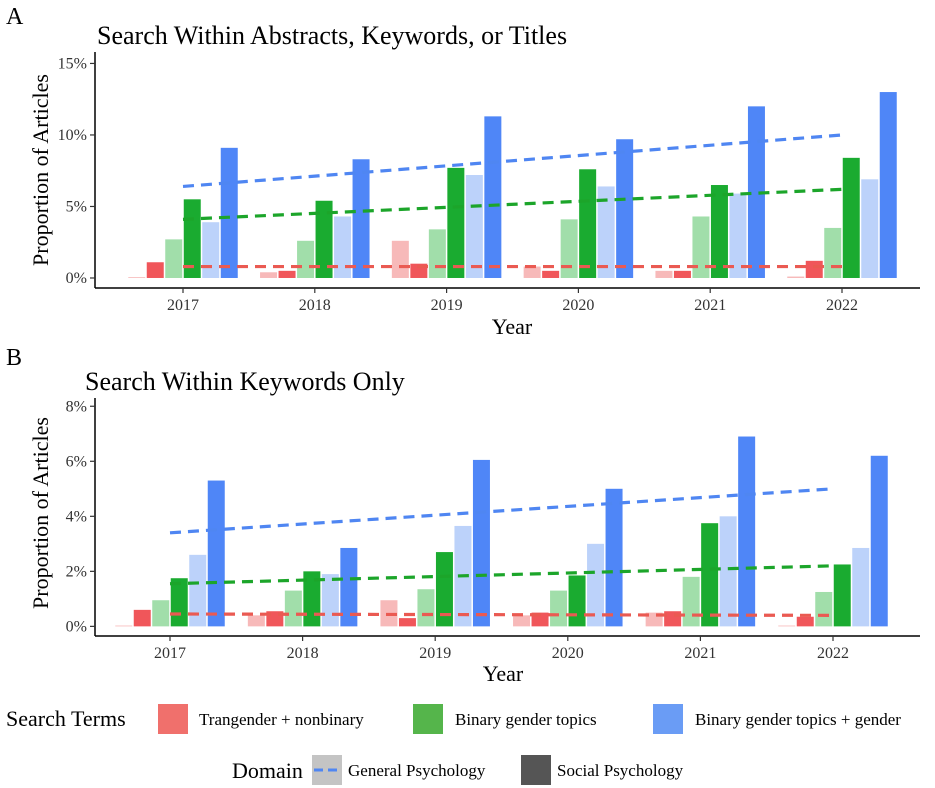  What do you see at coordinates (501, 511) in the screenshot?
I see `panel-b-trend_gender-line` at bounding box center [501, 511].